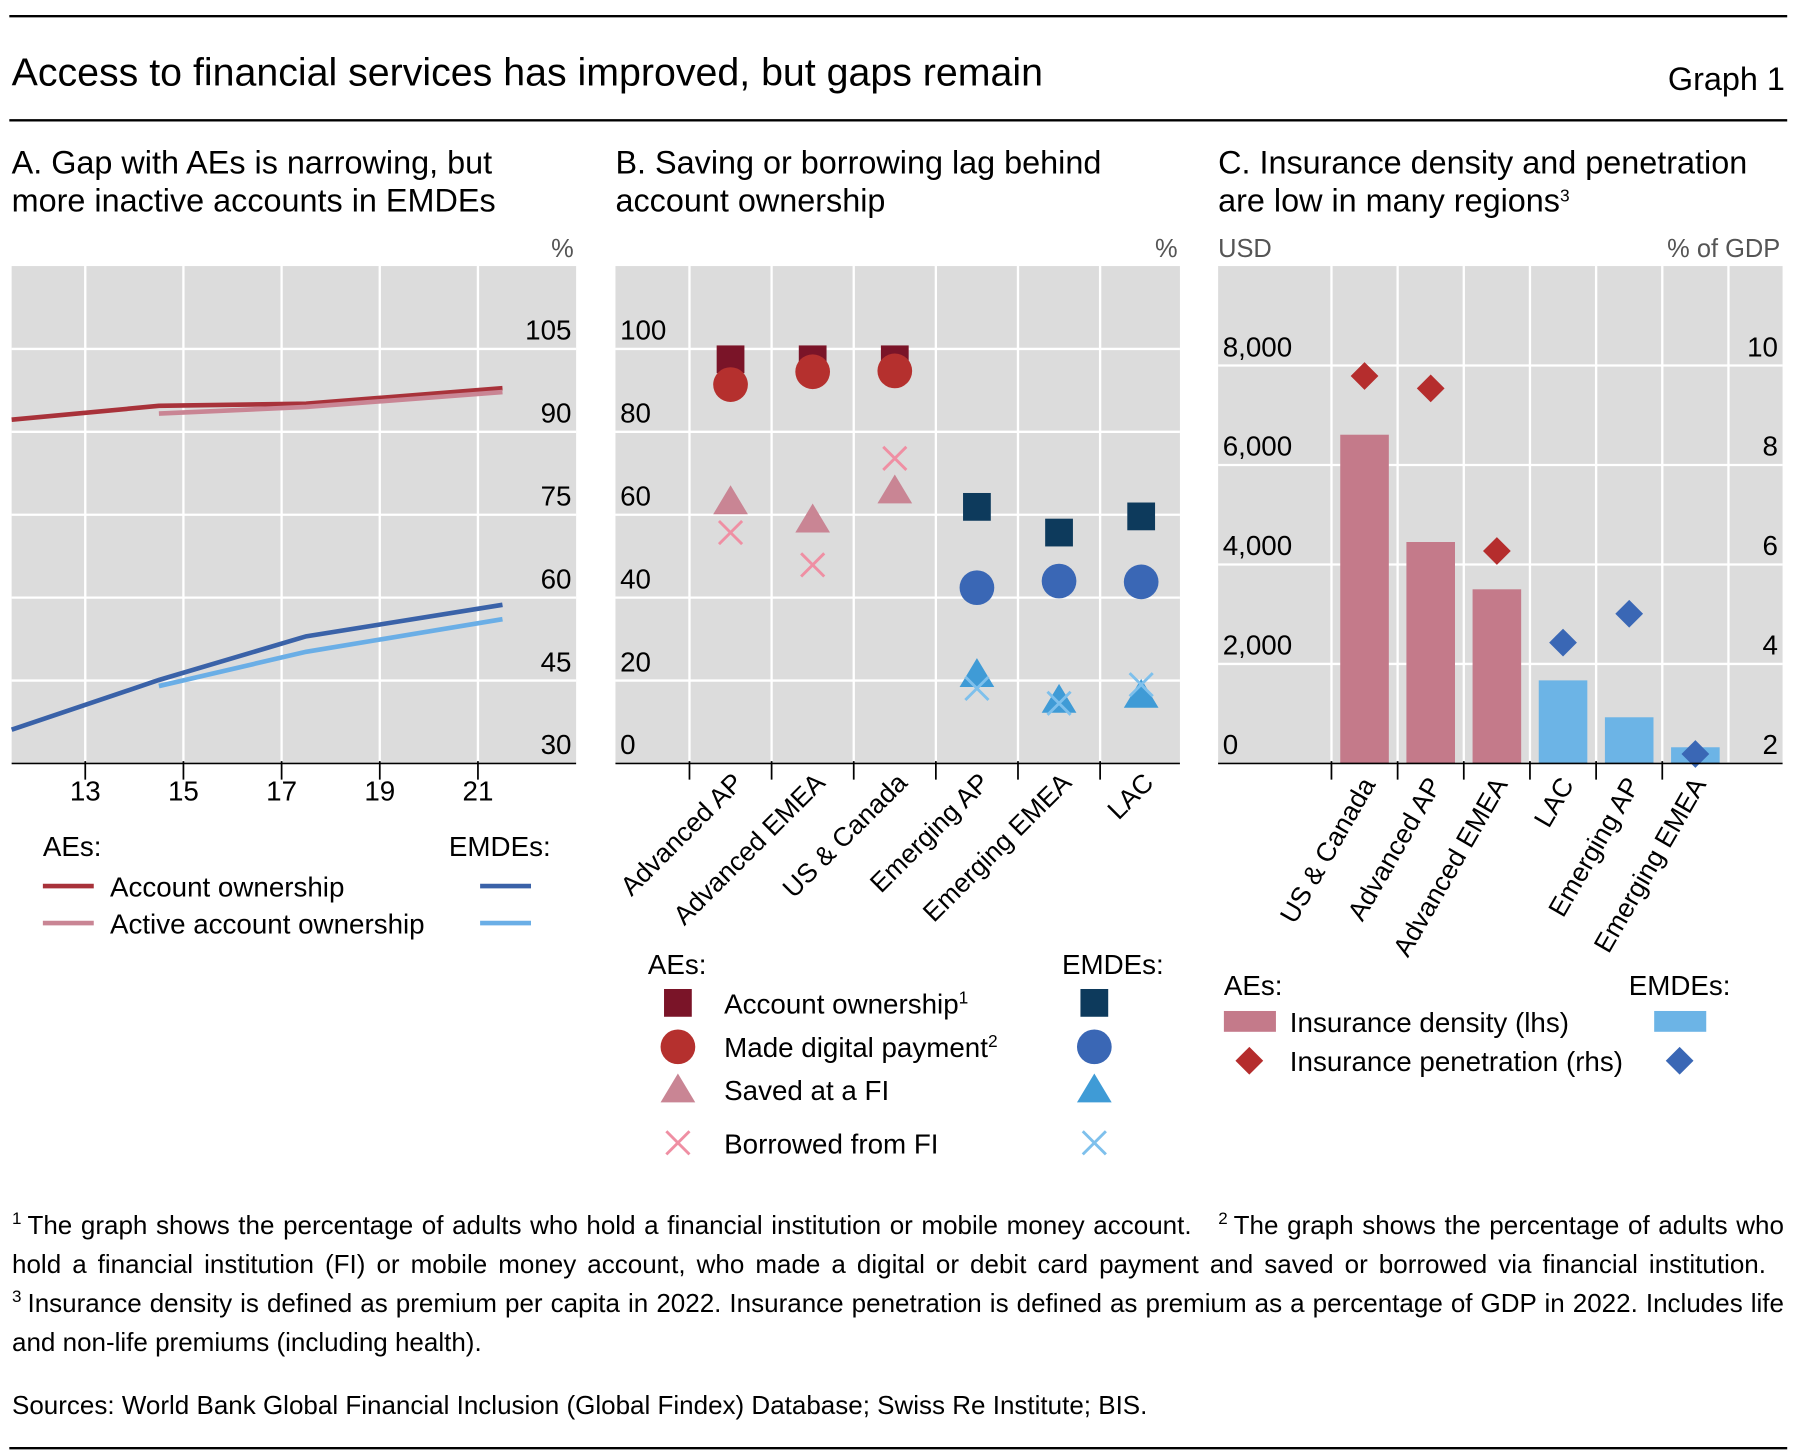 The width and height of the screenshot is (1800, 1454). I want to click on text-part: Insurance density (lhs), so click(1429, 1022).